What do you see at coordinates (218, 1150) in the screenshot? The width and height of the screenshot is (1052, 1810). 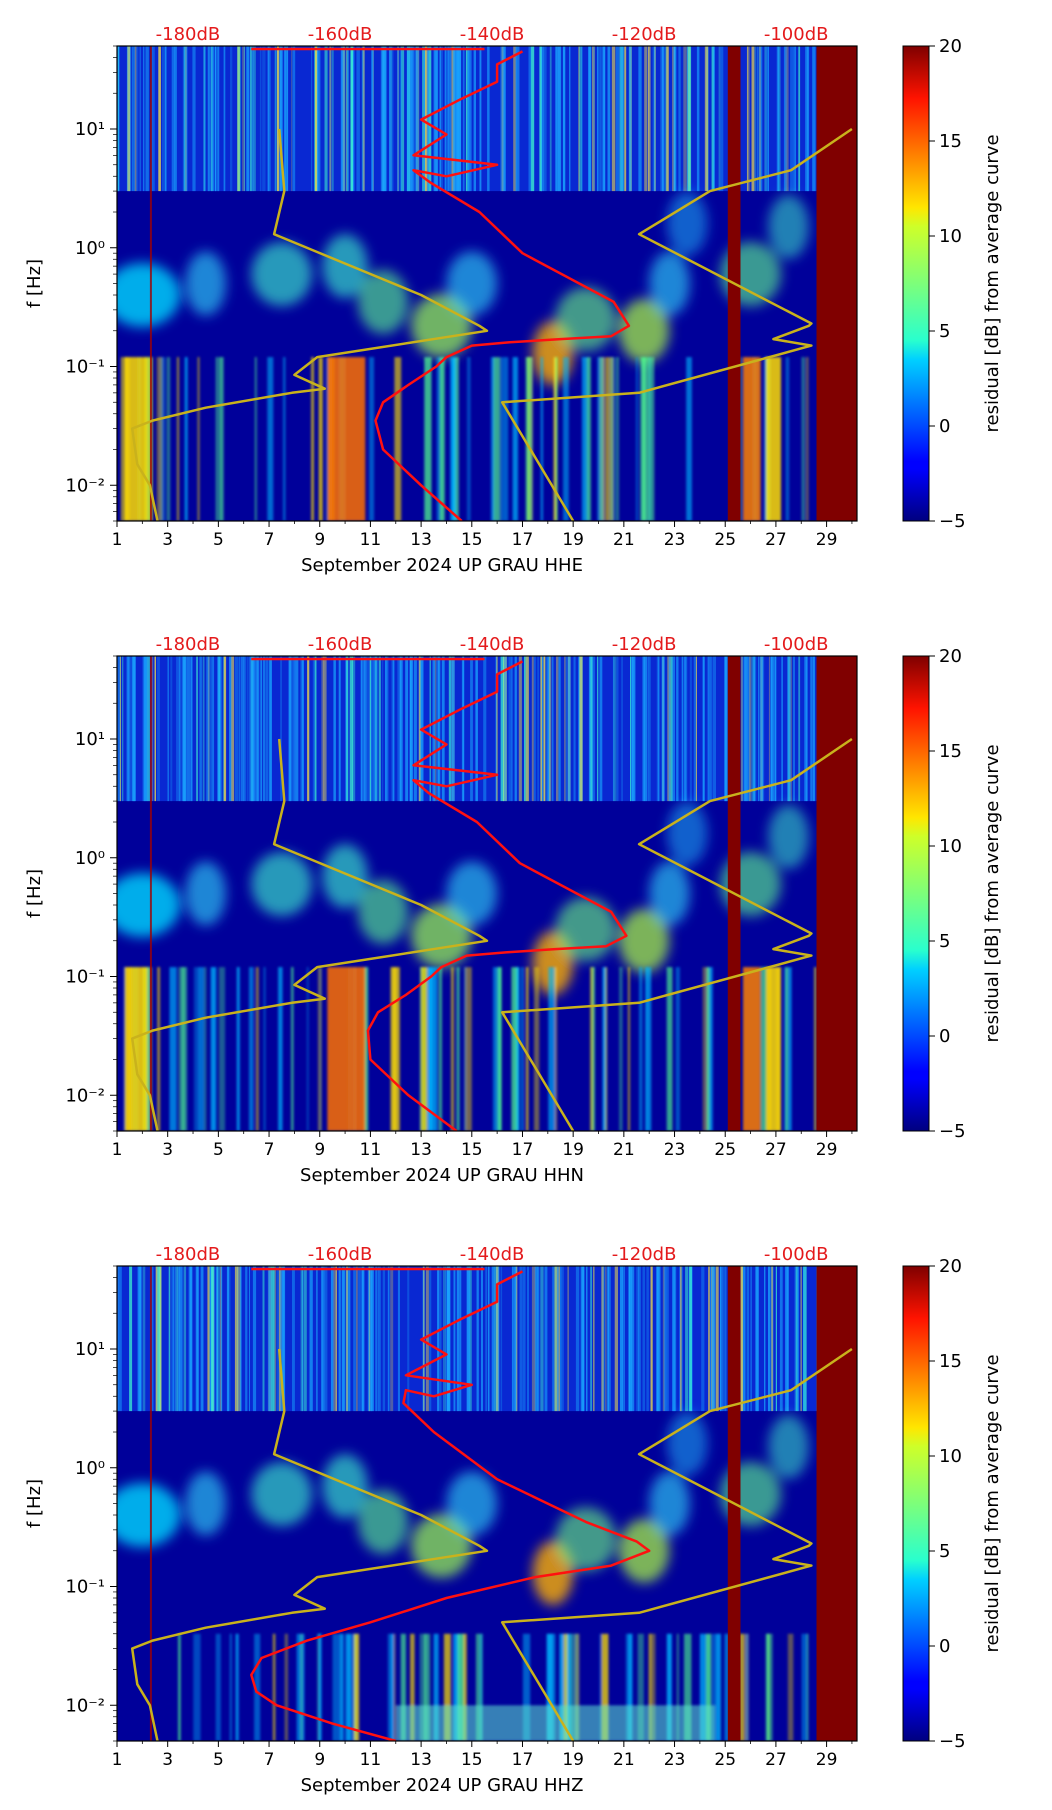 I see `x-tick-label: 5` at bounding box center [218, 1150].